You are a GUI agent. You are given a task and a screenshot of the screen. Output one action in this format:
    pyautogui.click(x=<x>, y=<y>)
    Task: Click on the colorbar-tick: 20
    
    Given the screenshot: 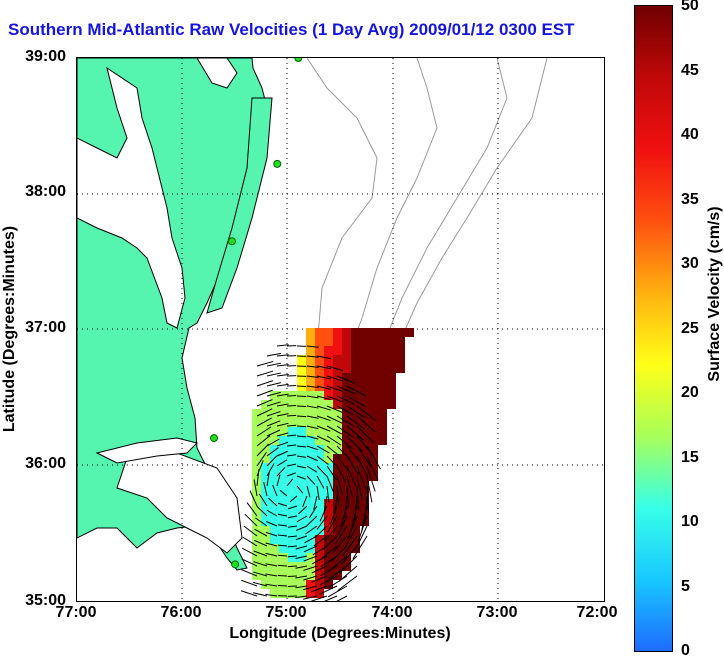 What is the action you would take?
    pyautogui.click(x=690, y=393)
    